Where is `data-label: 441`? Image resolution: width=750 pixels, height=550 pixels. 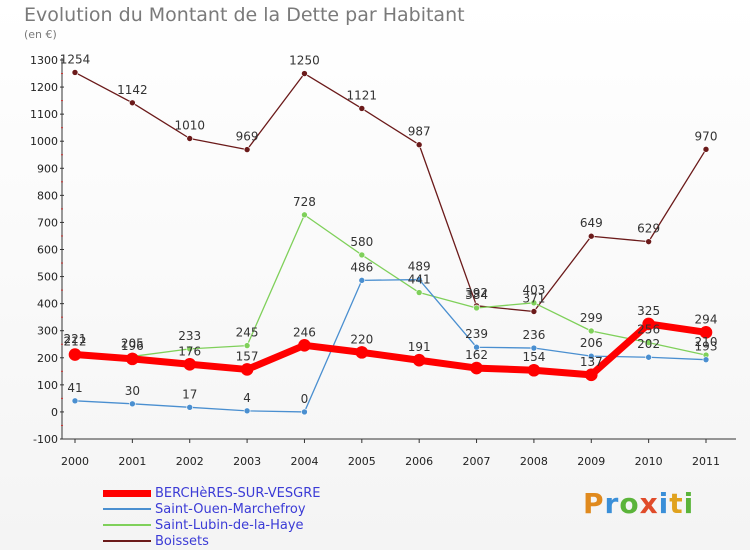 data-label: 441 is located at coordinates (419, 280).